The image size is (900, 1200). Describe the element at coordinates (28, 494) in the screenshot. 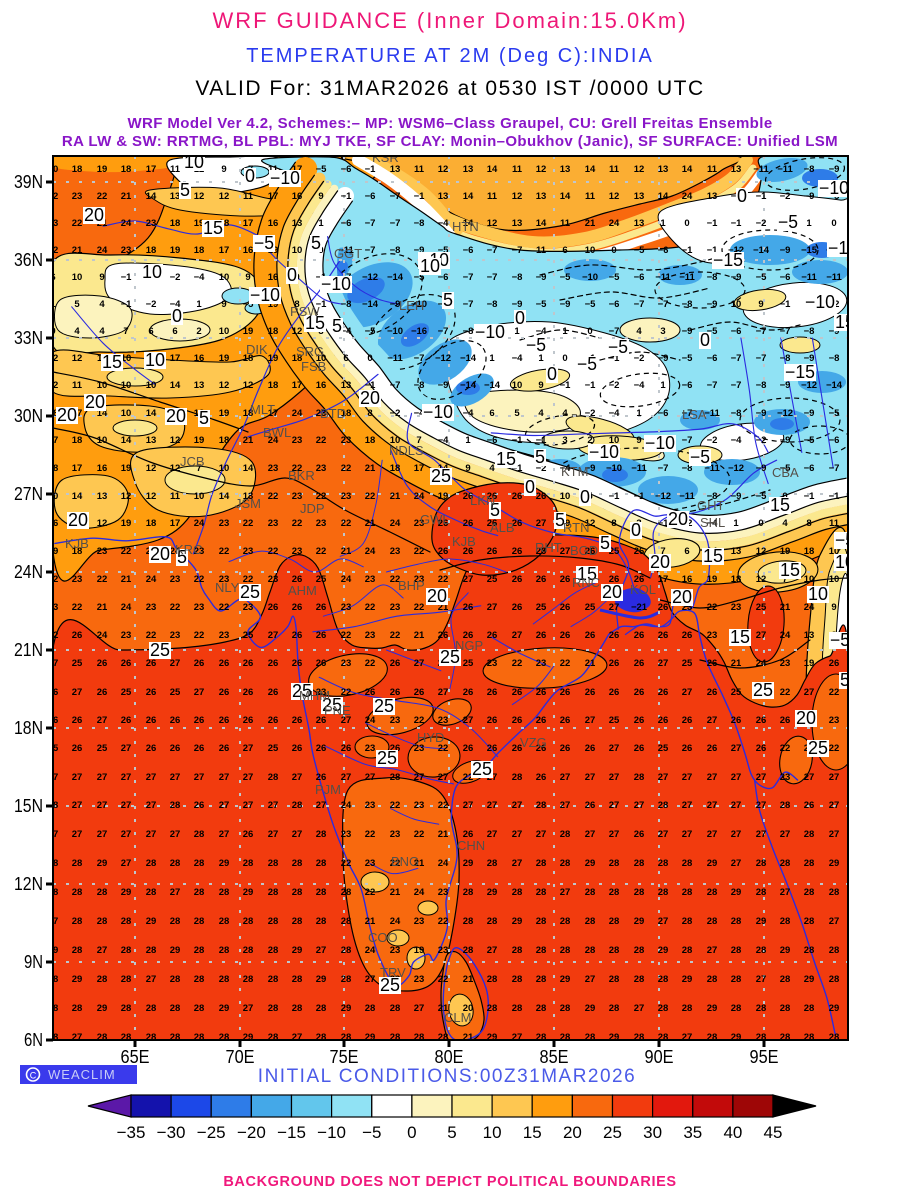

I see `svg-text: 27N` at that location.